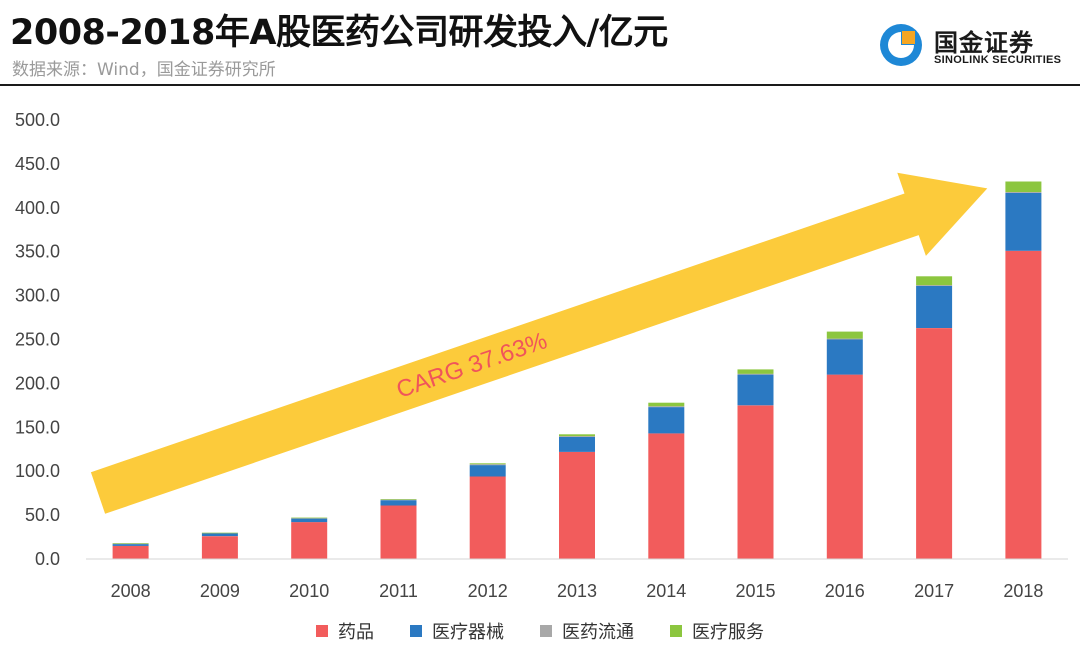 Image resolution: width=1080 pixels, height=671 pixels. Describe the element at coordinates (37, 383) in the screenshot. I see `y-tick-label: 200.0` at that location.